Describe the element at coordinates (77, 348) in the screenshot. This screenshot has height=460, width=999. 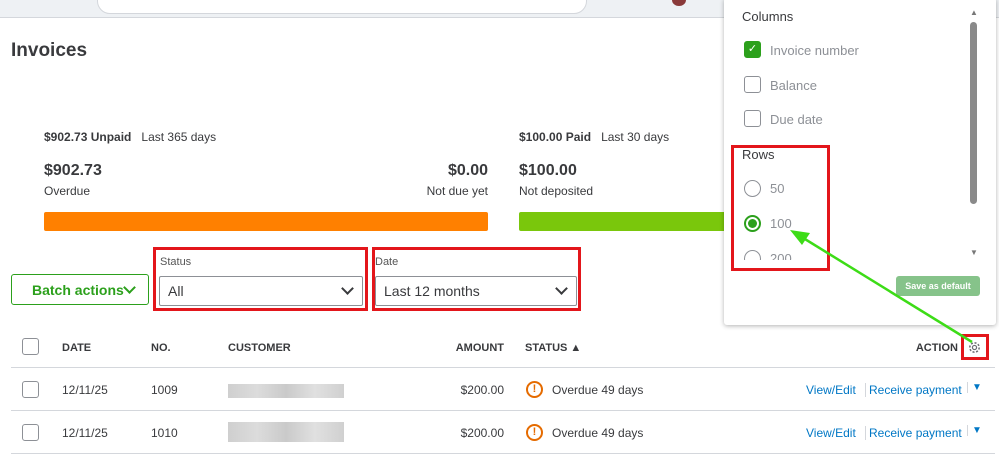
I see `header-date: DATE` at that location.